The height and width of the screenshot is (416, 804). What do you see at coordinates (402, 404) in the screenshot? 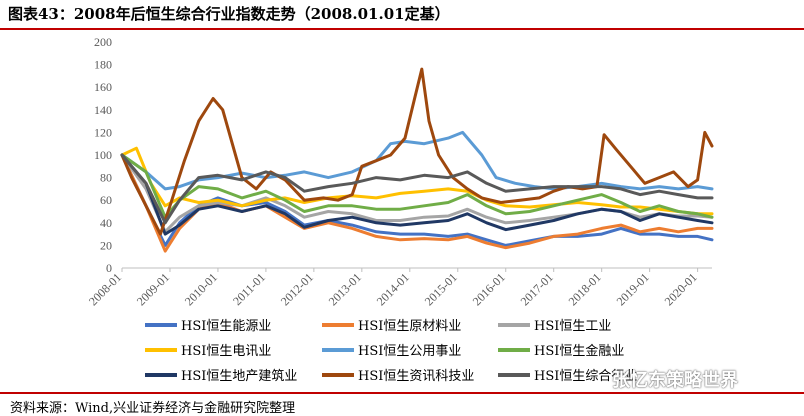
I see `source-bar: 资料来源：Wind,兴业证券经济与金融研究院整理` at bounding box center [402, 404].